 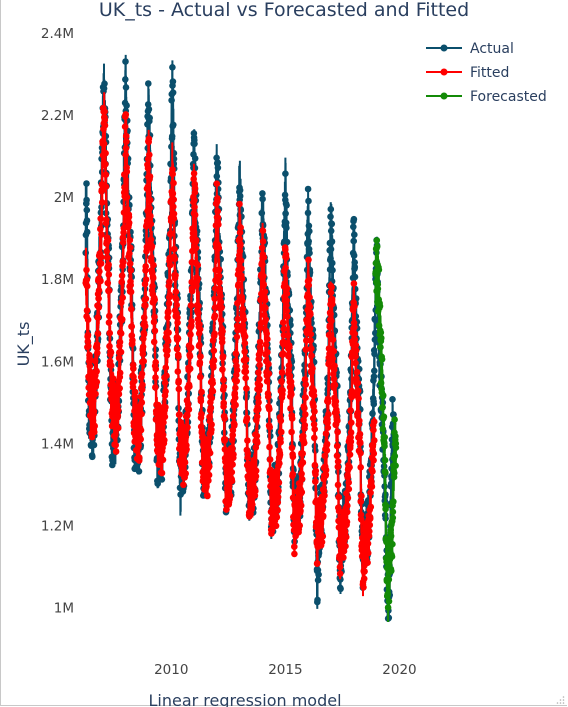 What do you see at coordinates (467, 73) in the screenshot?
I see `legend-item-fitted: Fitted` at bounding box center [467, 73].